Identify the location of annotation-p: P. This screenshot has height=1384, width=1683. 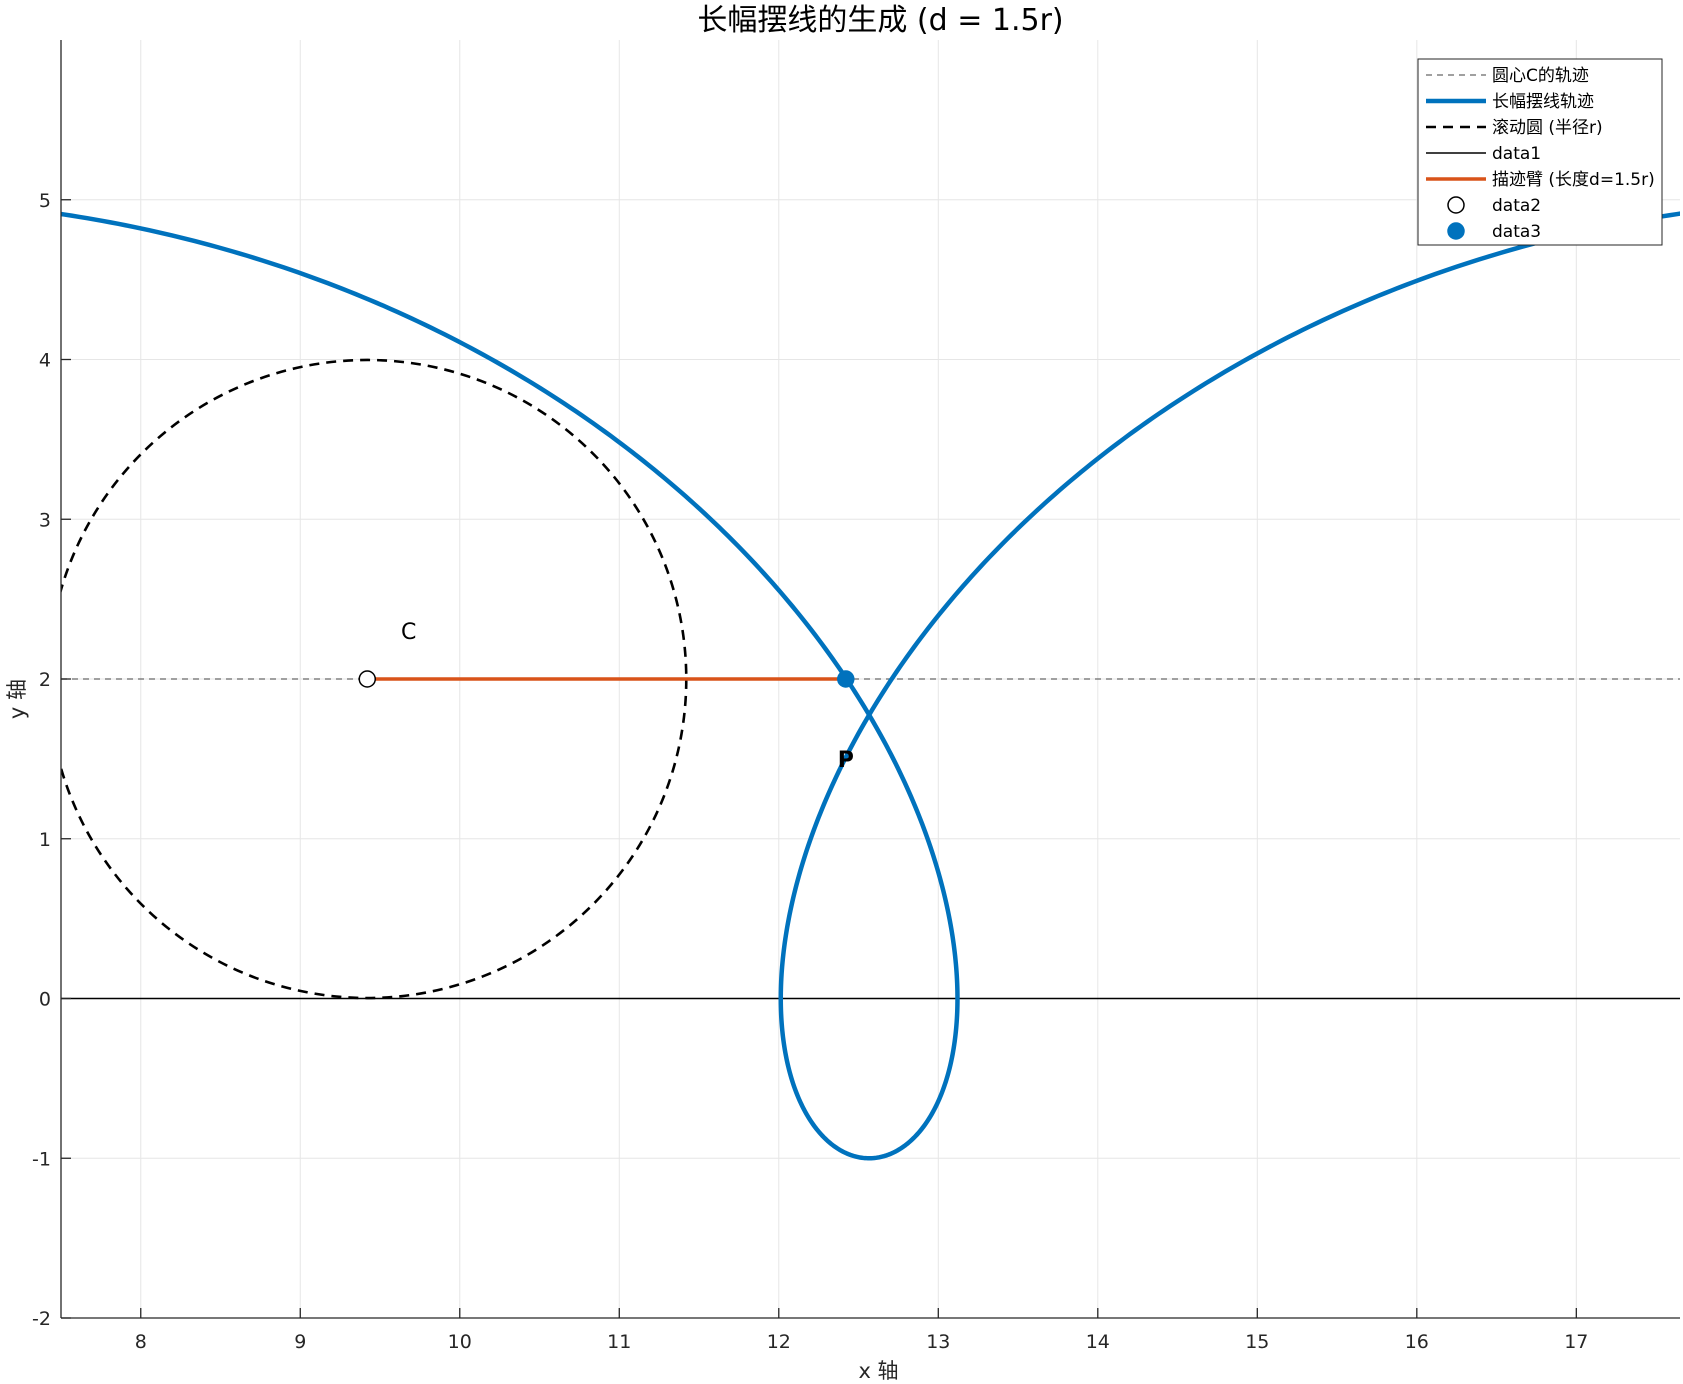
(846, 760).